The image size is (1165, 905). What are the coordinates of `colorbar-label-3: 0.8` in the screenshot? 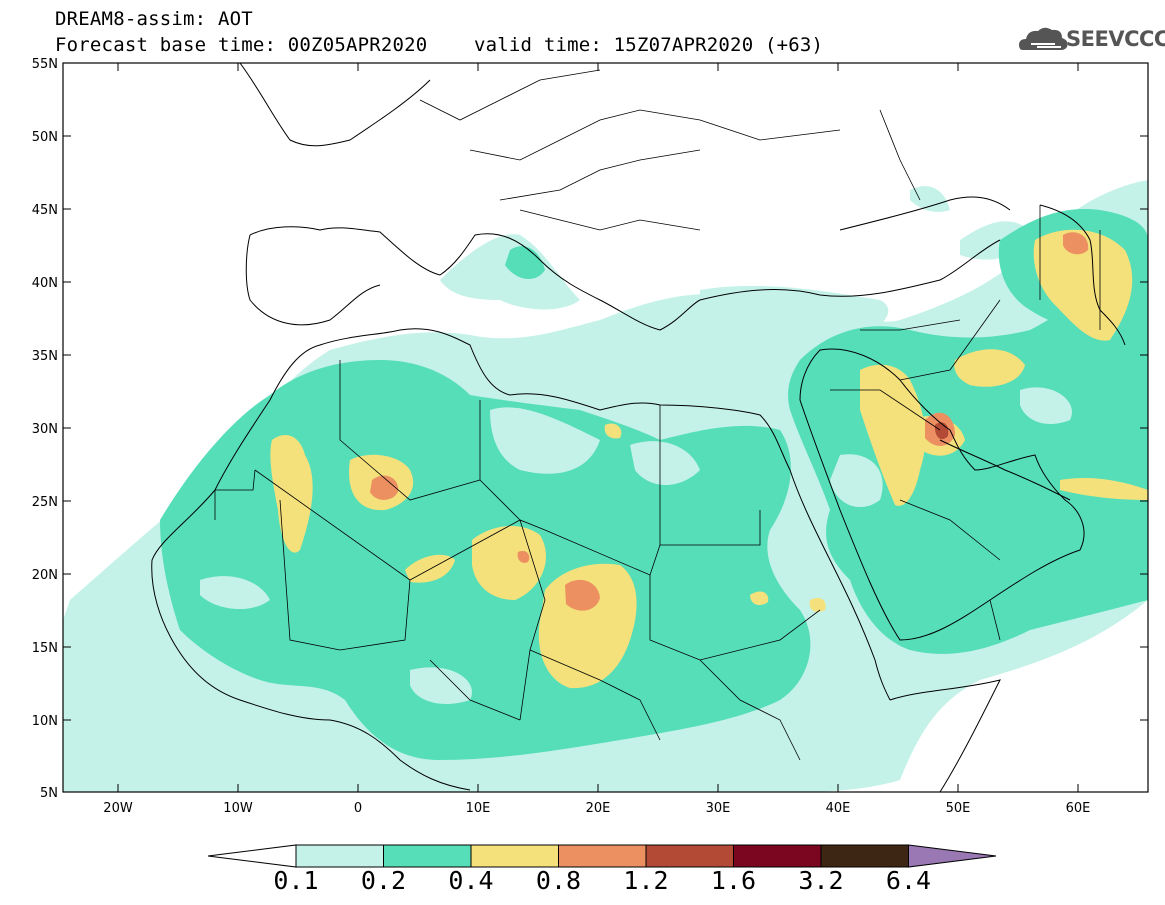 It's located at (558, 880).